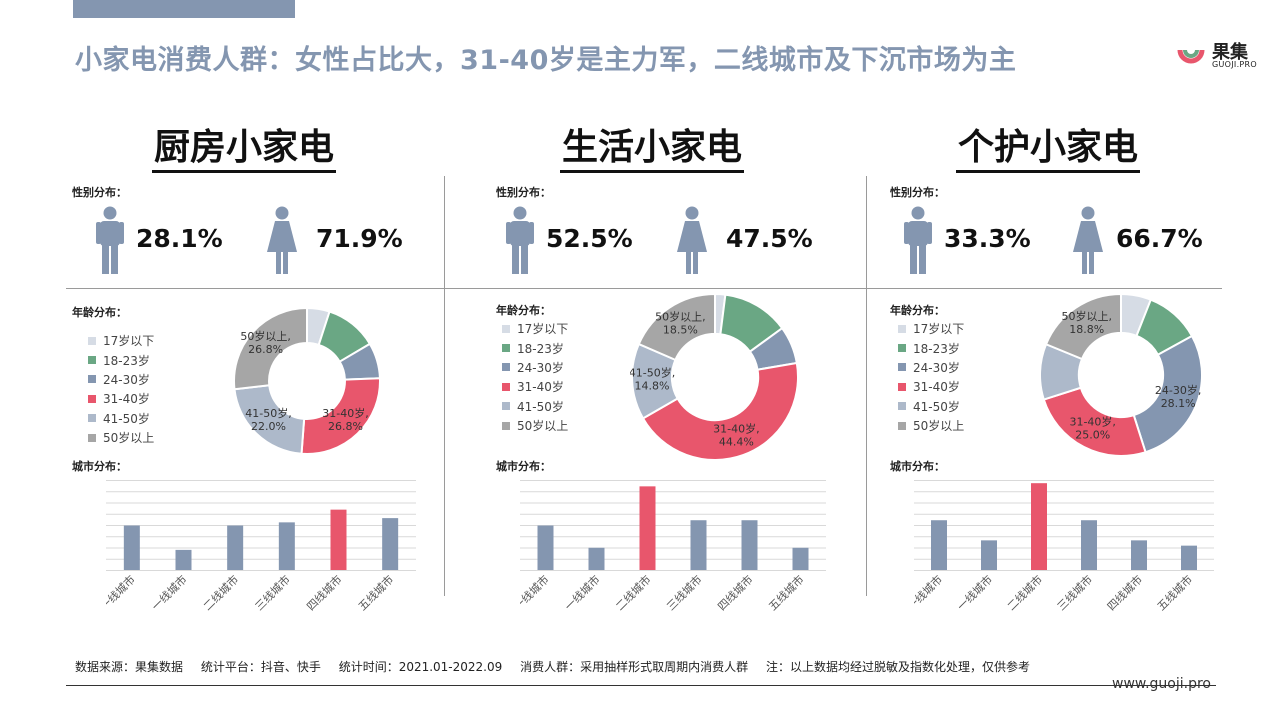 Image resolution: width=1280 pixels, height=720 pixels. Describe the element at coordinates (359, 238) in the screenshot. I see `female-percentage: 71.9%` at that location.